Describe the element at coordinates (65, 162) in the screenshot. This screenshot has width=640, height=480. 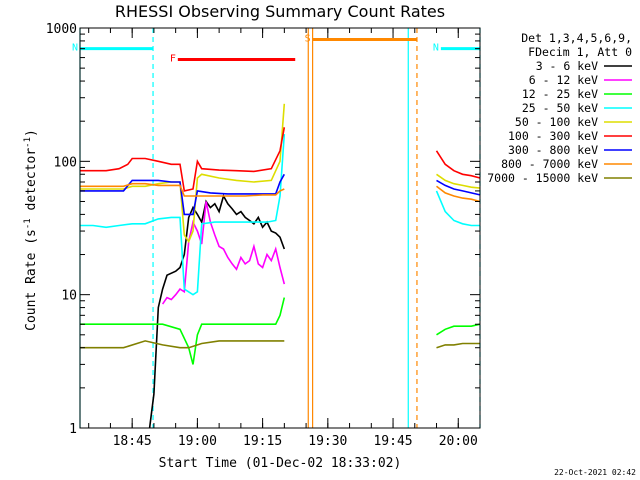
I see `y-tick-label-2: 100` at that location.